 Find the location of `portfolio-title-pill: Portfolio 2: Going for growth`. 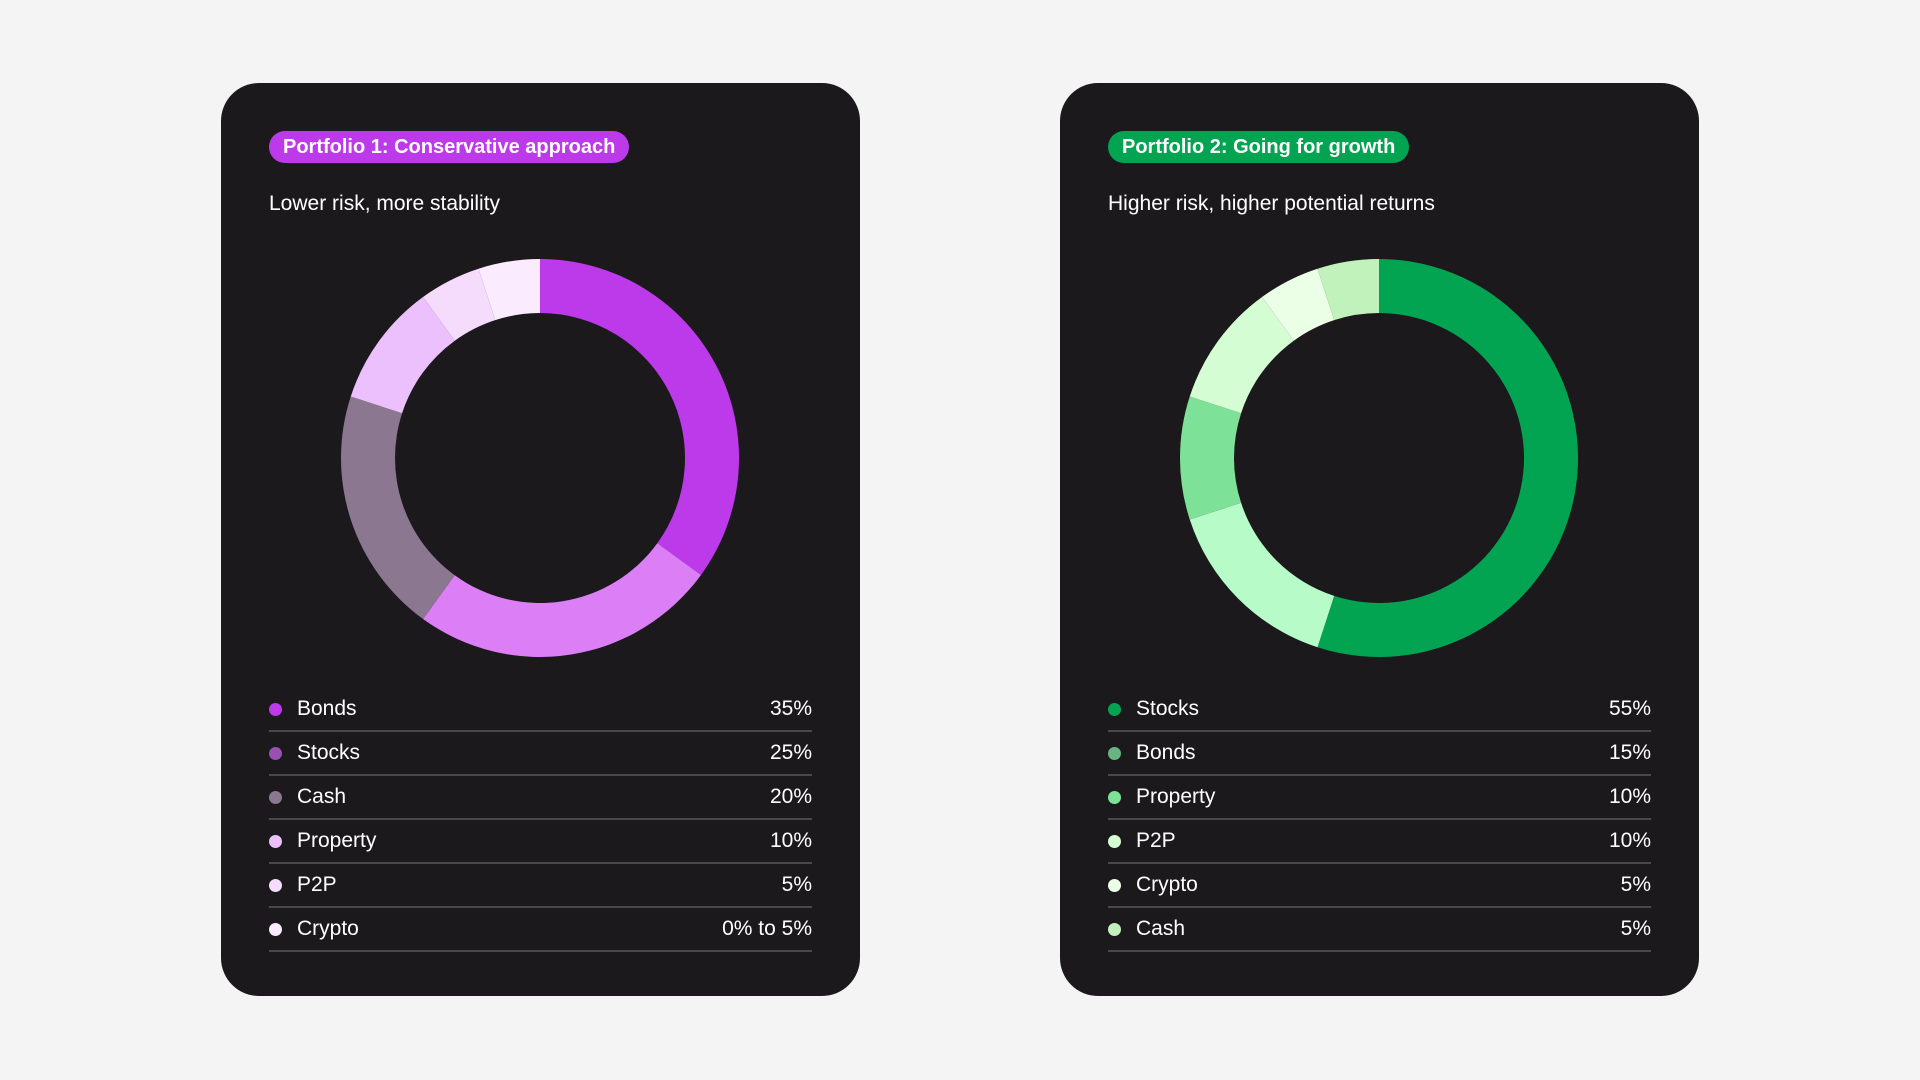

portfolio-title-pill: Portfolio 2: Going for growth is located at coordinates (1259, 147).